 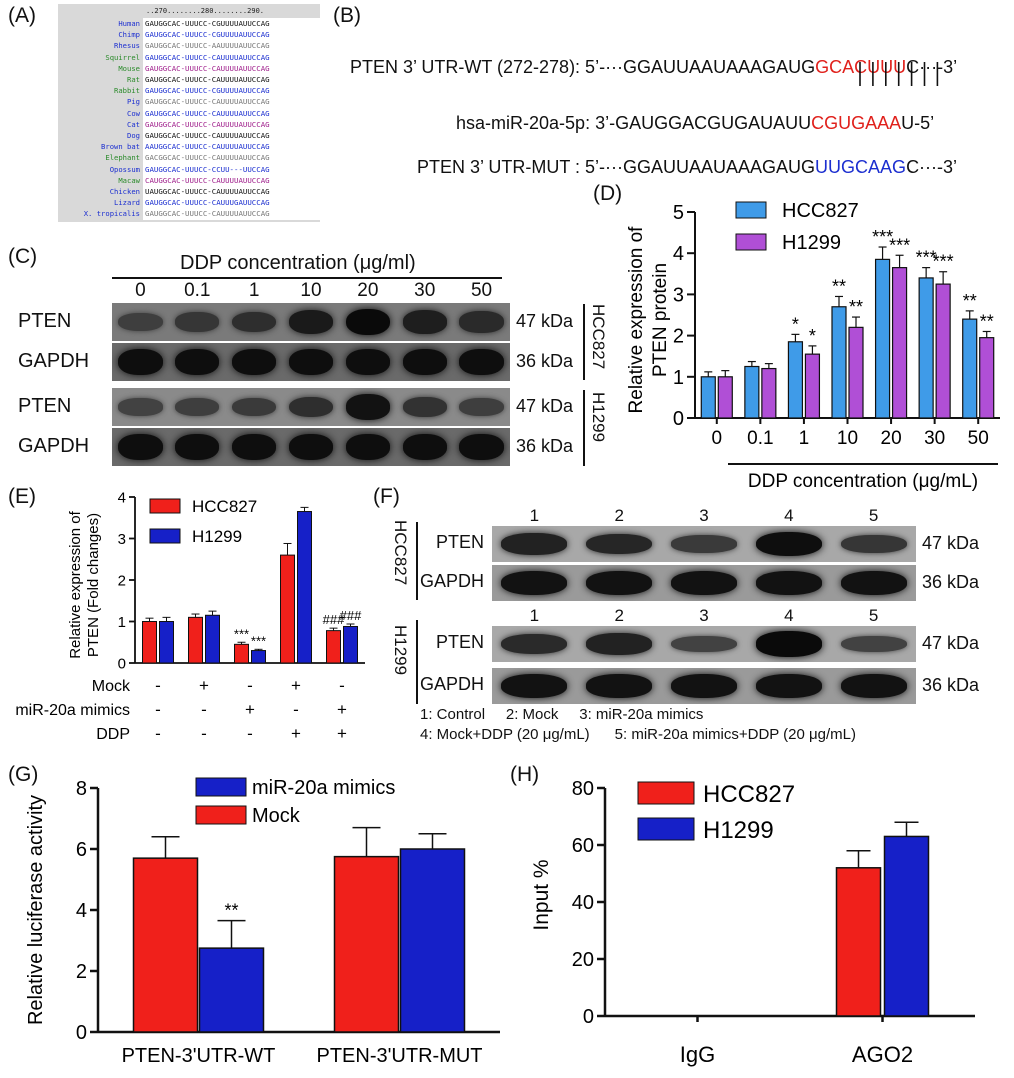 What do you see at coordinates (987, 321) in the screenshot?
I see `significance-mark: **` at bounding box center [987, 321].